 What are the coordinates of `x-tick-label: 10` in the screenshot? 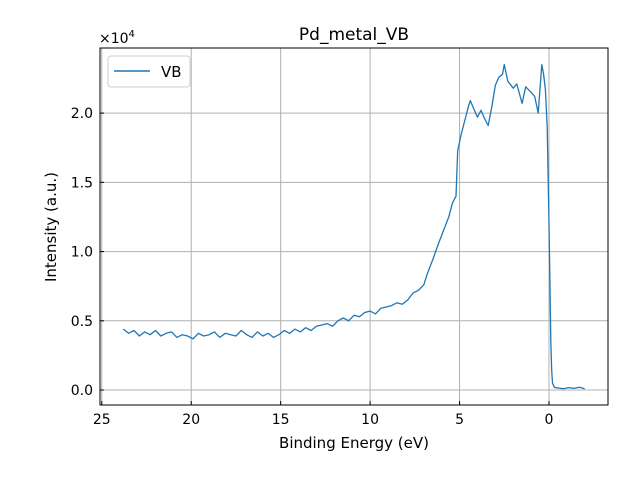 It's located at (370, 420).